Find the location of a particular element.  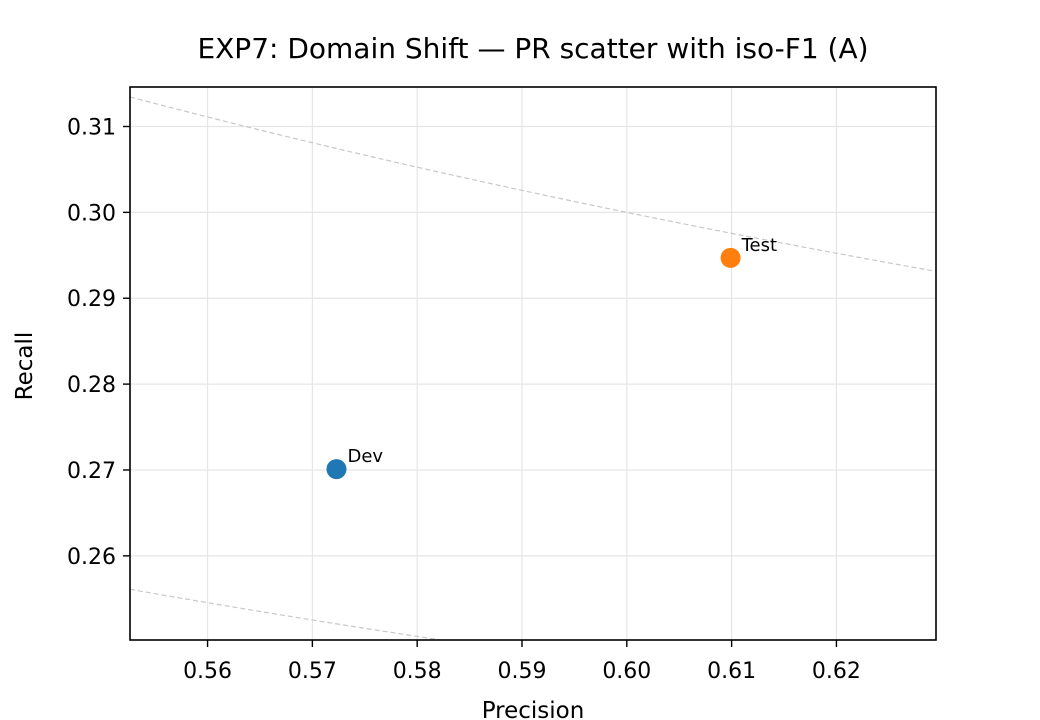

x-tick-label-0: 0.56 is located at coordinates (207, 671).